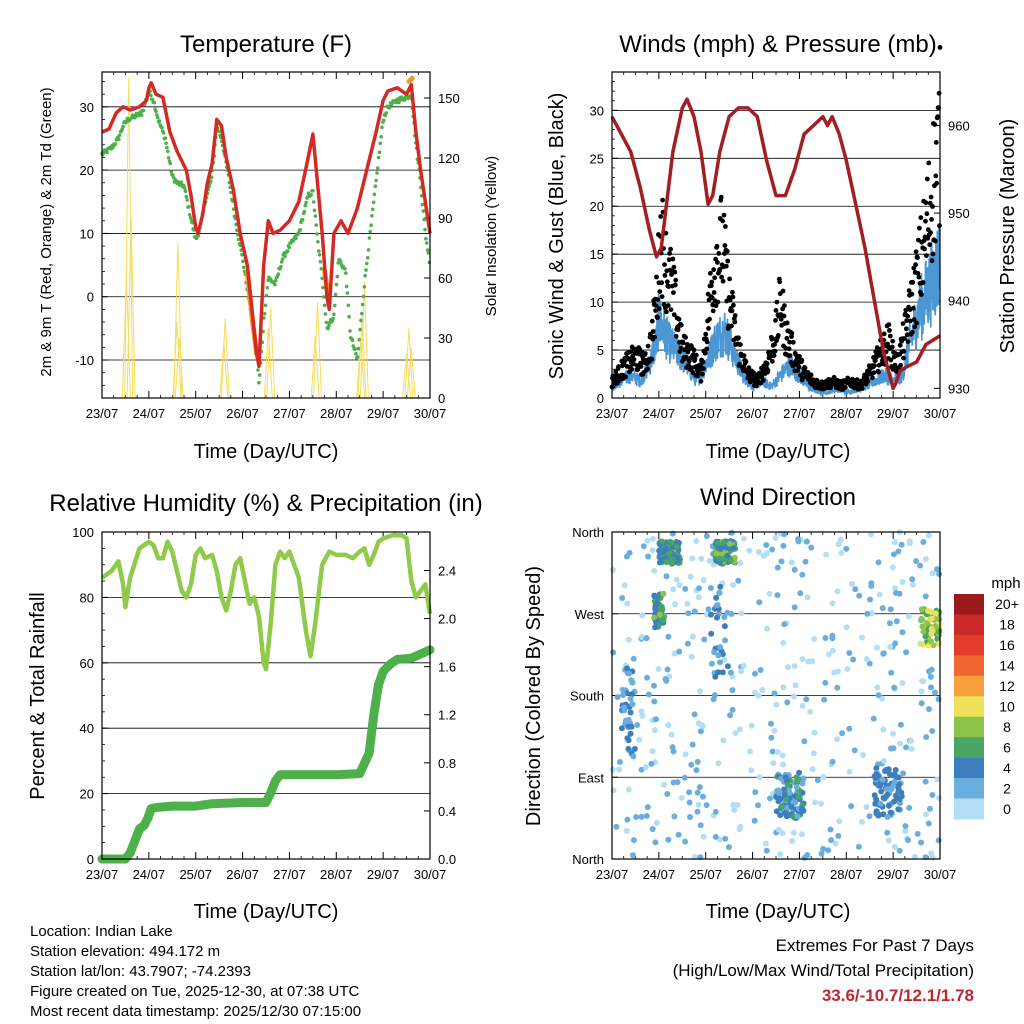 The image size is (1024, 1024). I want to click on ytick-label: North, so click(588, 859).